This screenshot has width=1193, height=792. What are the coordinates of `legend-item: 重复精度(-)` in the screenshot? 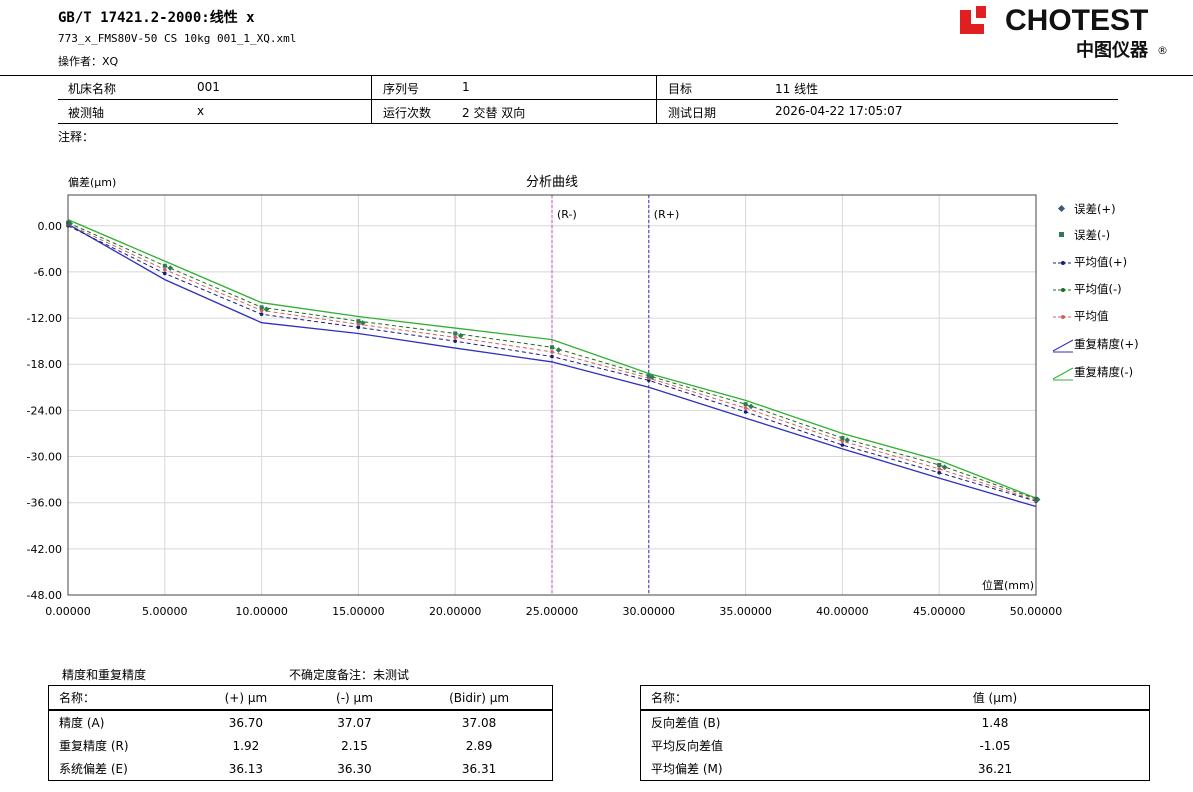 It's located at (1092, 372).